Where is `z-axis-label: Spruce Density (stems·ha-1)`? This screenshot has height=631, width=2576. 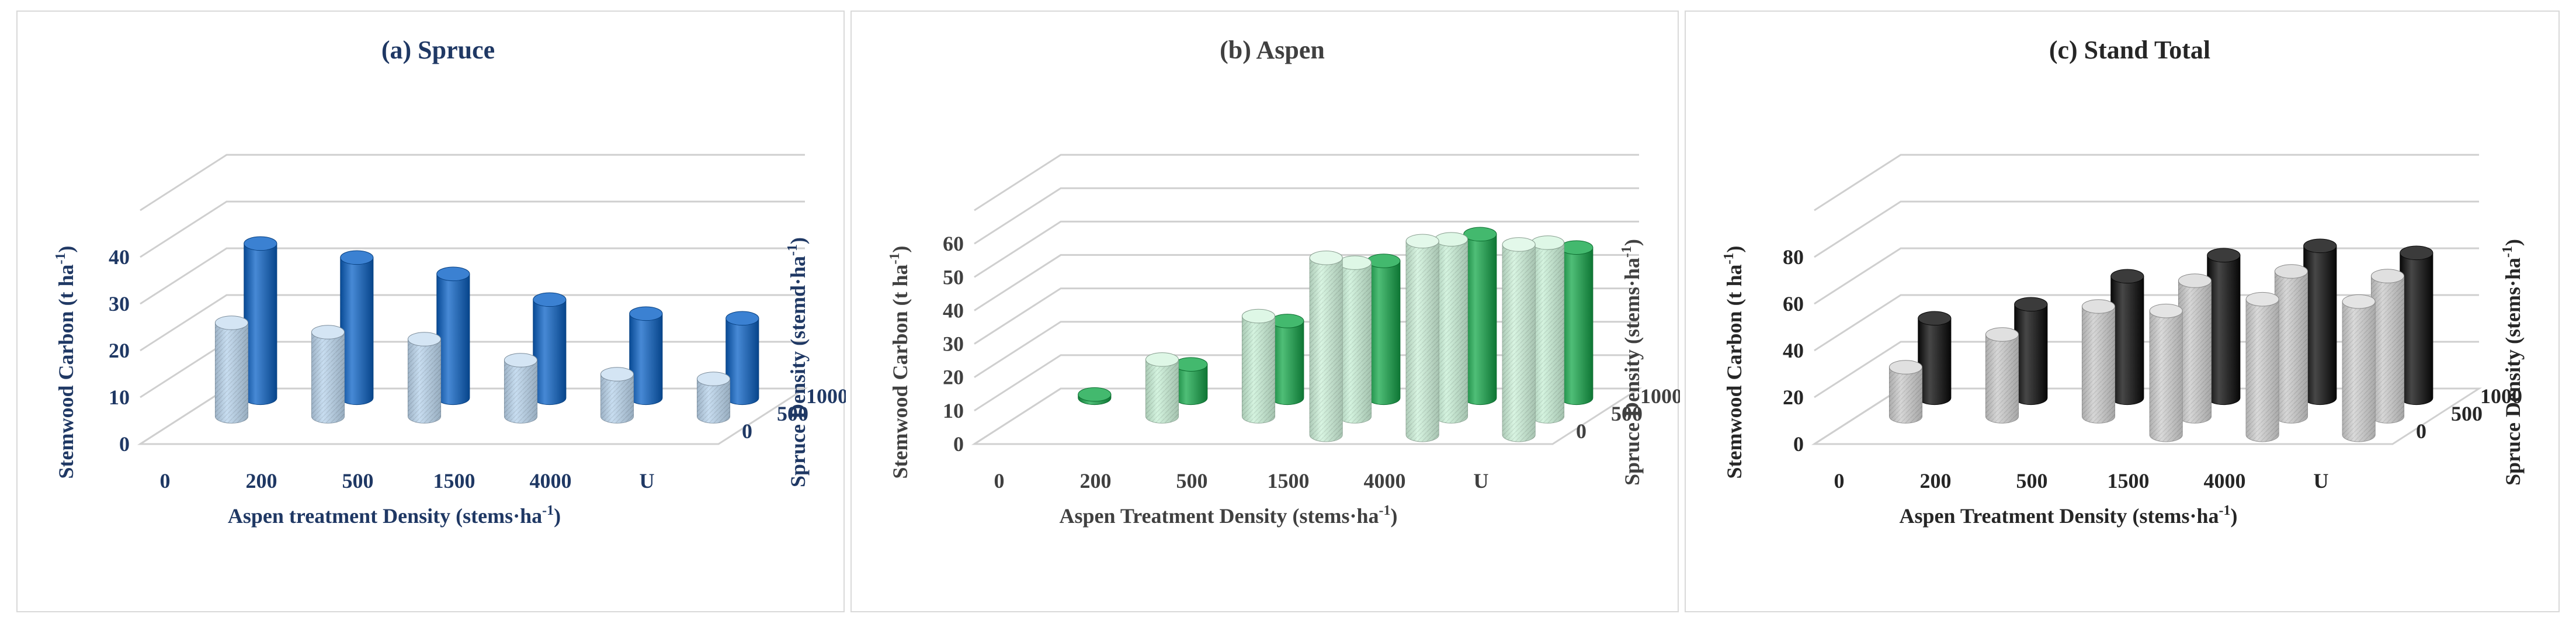
z-axis-label: Spruce Density (stems·ha-1) is located at coordinates (1631, 362).